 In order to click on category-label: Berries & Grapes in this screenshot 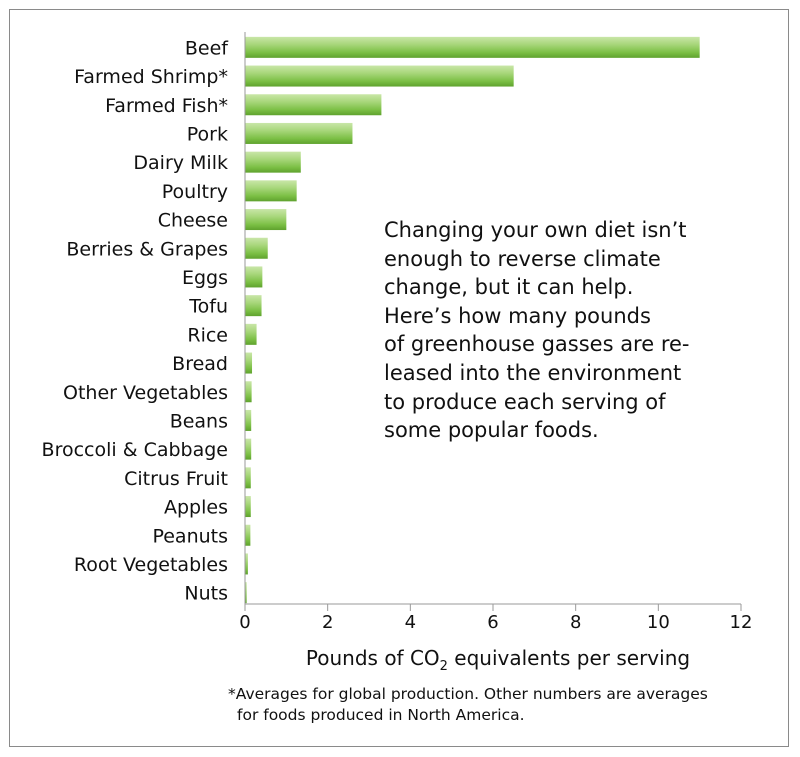, I will do `click(147, 249)`.